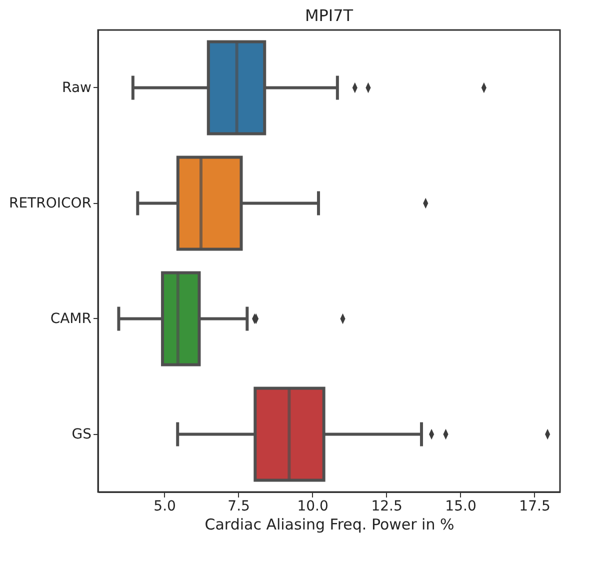 The image size is (615, 570). Describe the element at coordinates (71, 318) in the screenshot. I see `y-tick-label: CAMR` at that location.